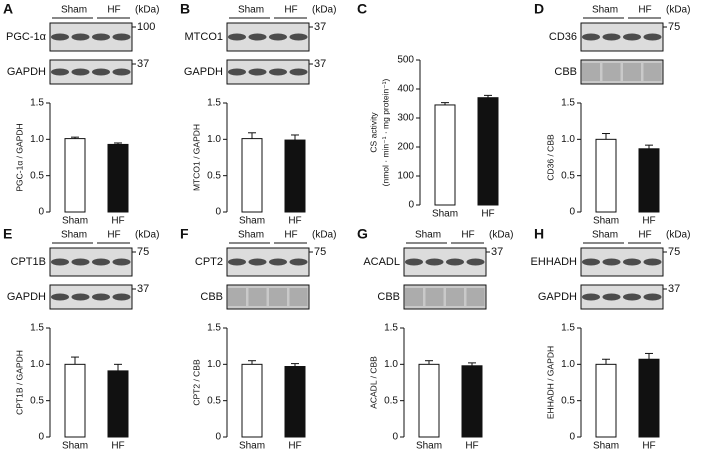 Image resolution: width=709 pixels, height=449 pixels. I want to click on band-label: EHHADH, so click(554, 262).